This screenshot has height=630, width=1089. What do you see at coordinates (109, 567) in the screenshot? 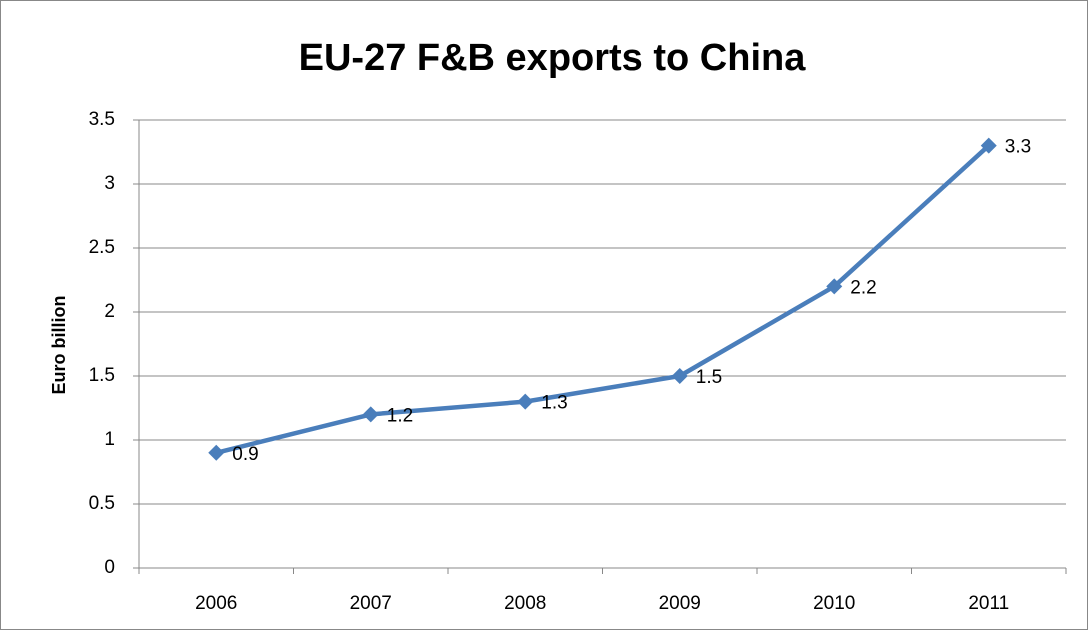
I see `y-tick-label: 0` at bounding box center [109, 567].